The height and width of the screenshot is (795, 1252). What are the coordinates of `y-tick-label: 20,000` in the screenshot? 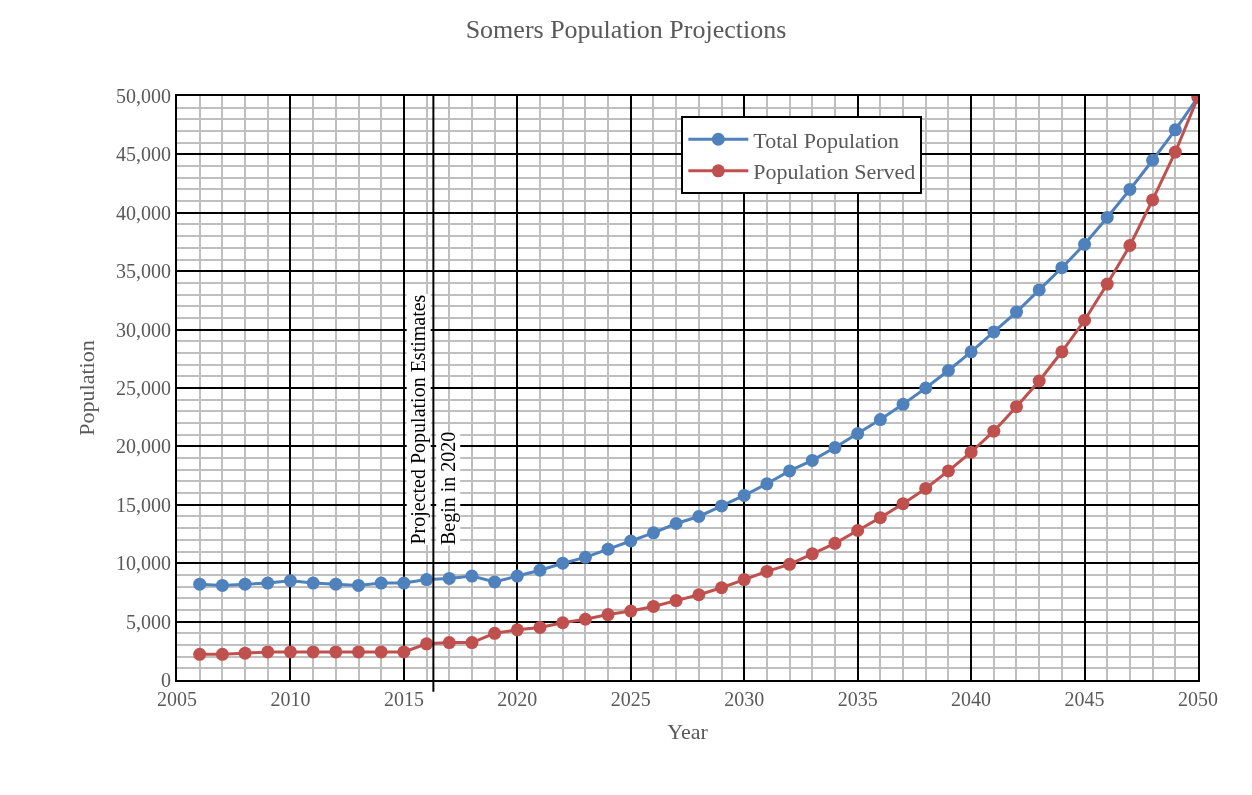 It's located at (143, 446).